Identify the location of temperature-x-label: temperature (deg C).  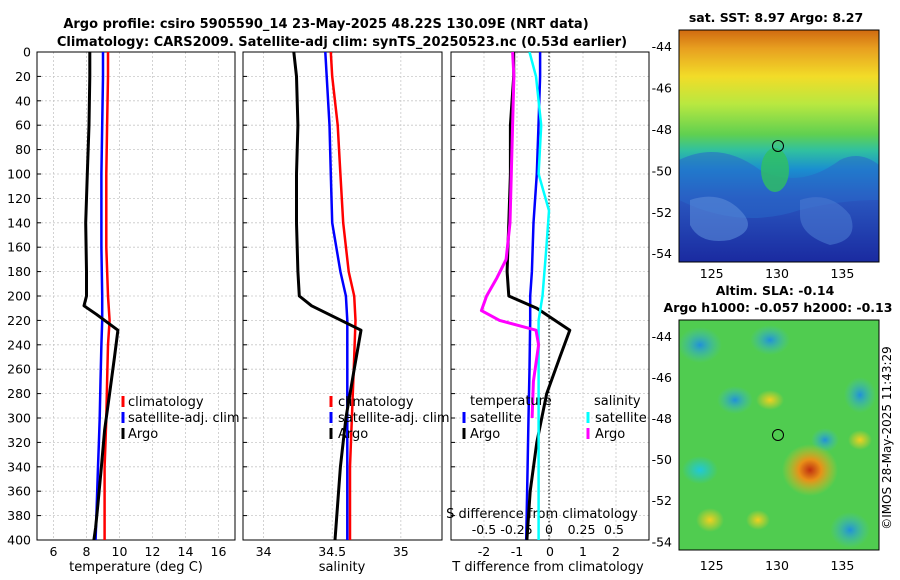
(136, 567).